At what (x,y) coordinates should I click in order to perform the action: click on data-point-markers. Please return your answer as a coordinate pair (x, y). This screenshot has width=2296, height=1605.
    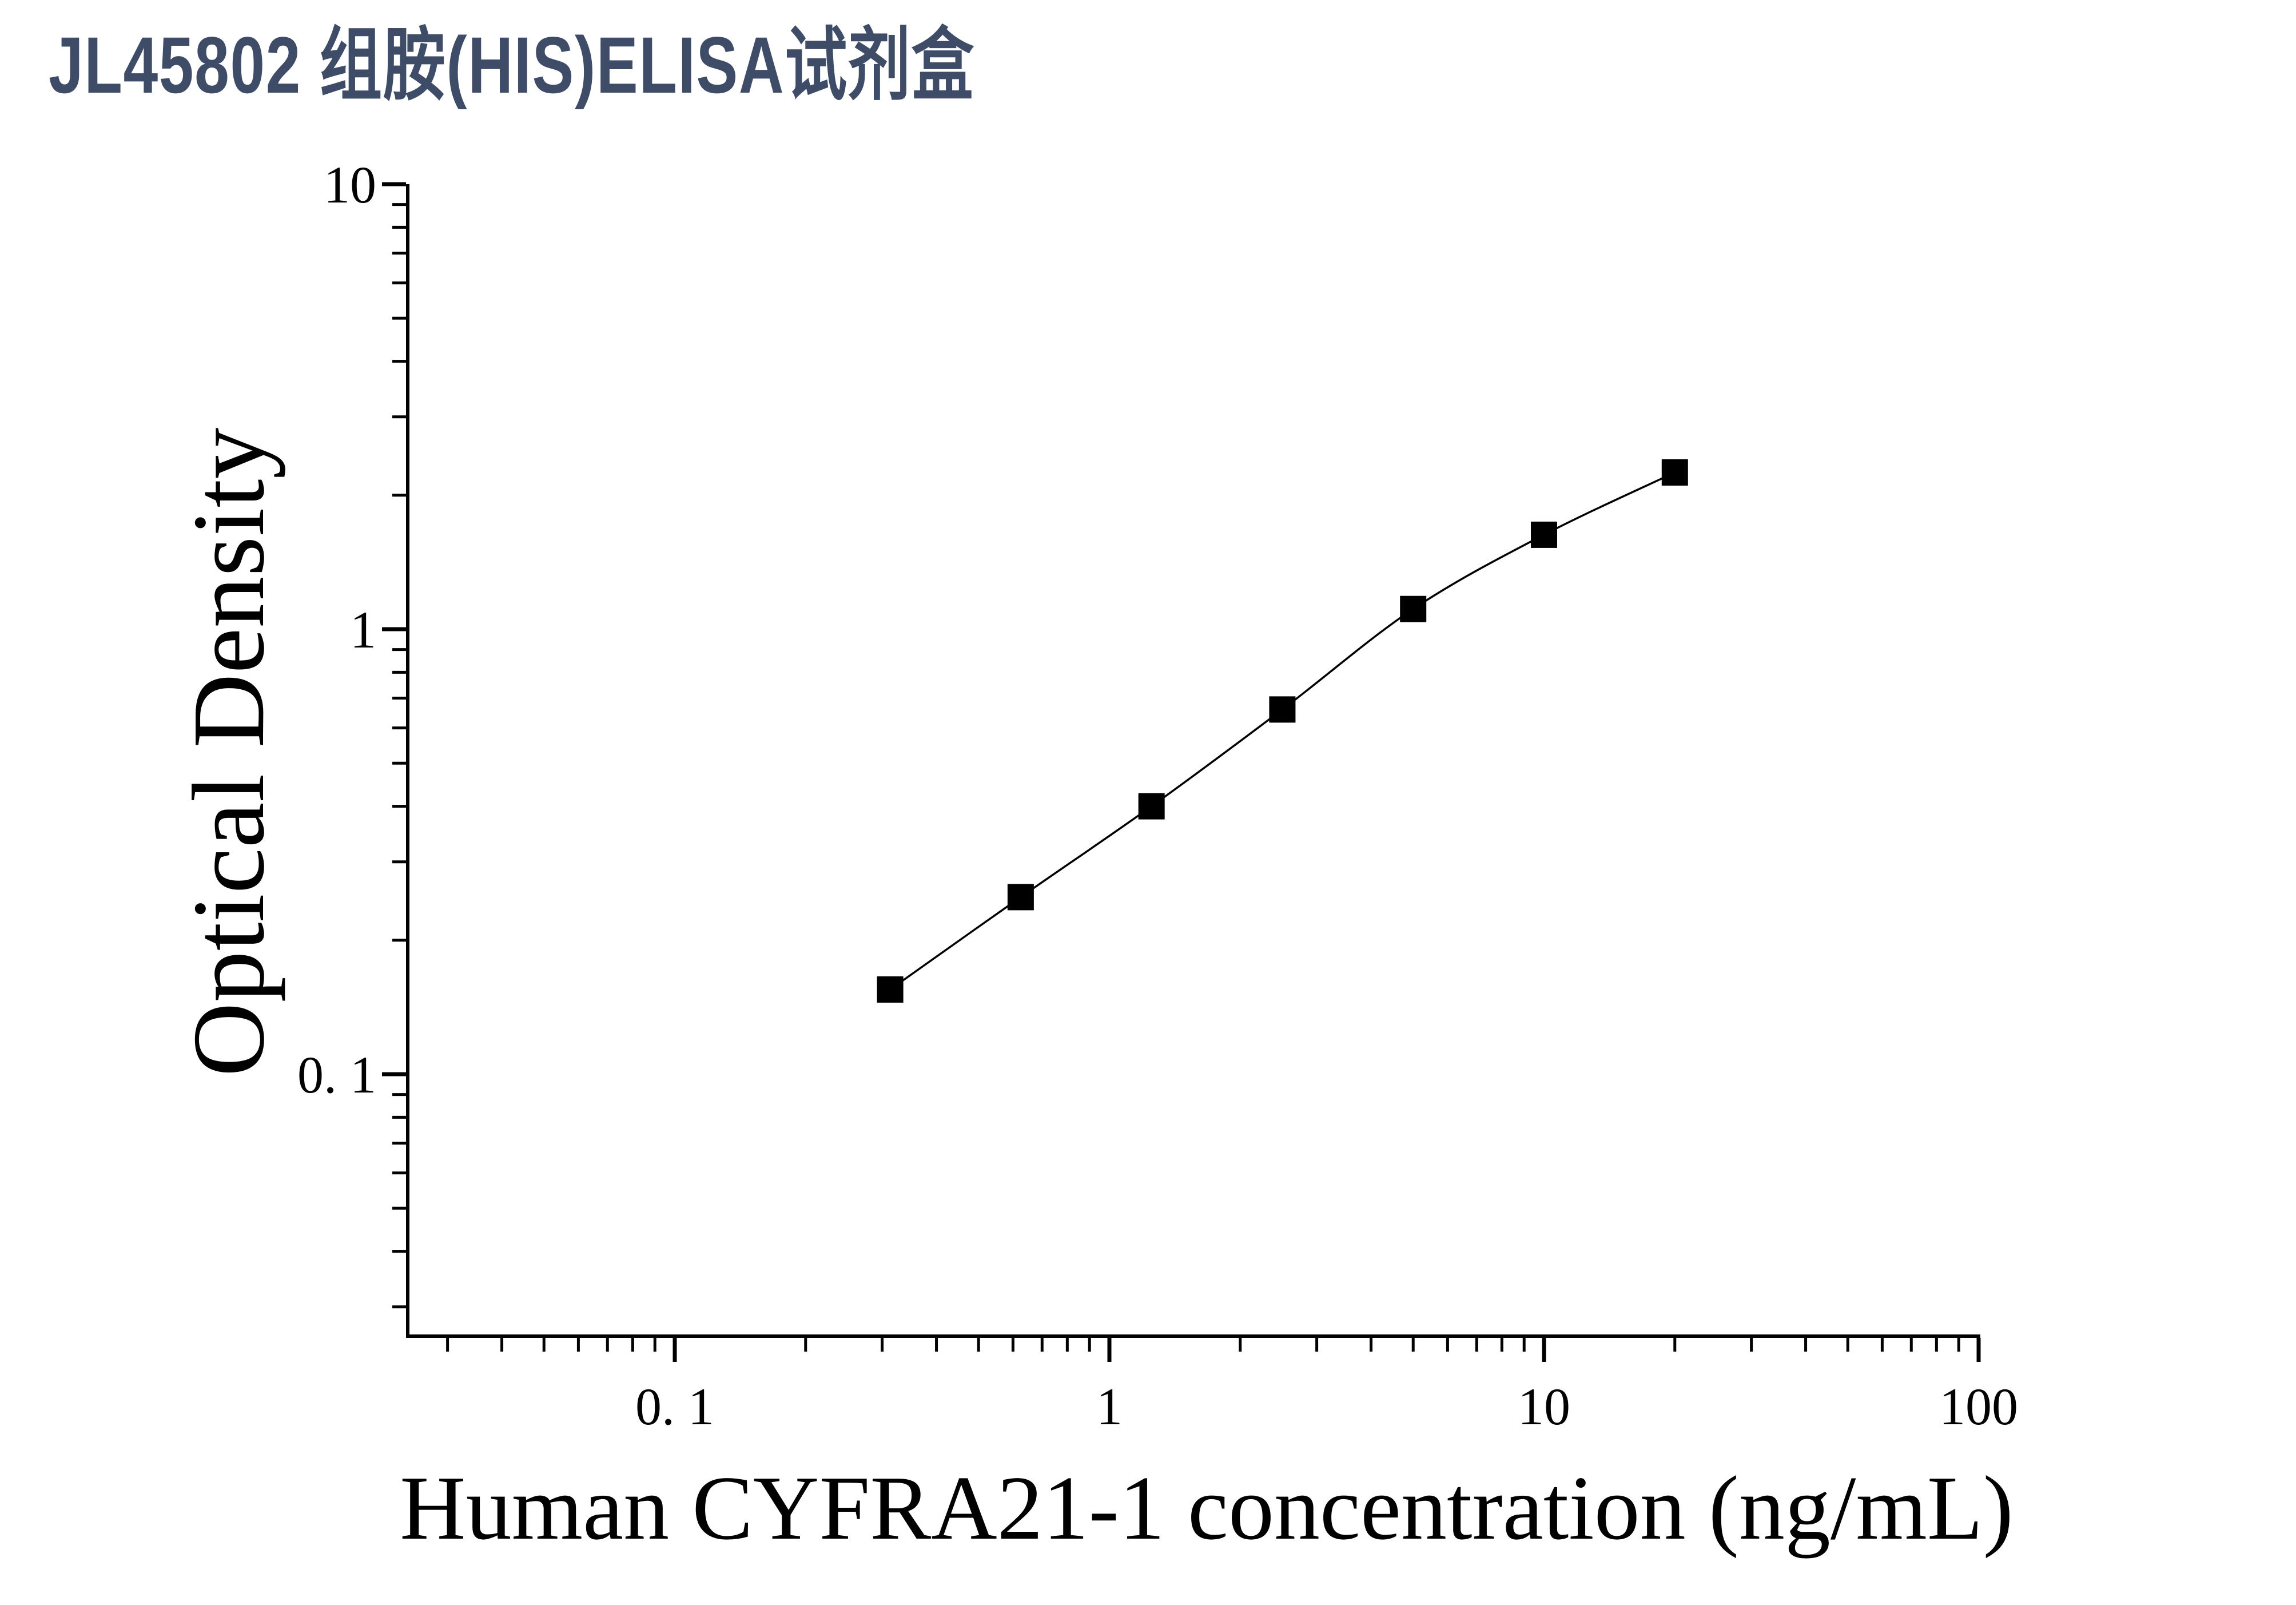
    Looking at the image, I should click on (1282, 731).